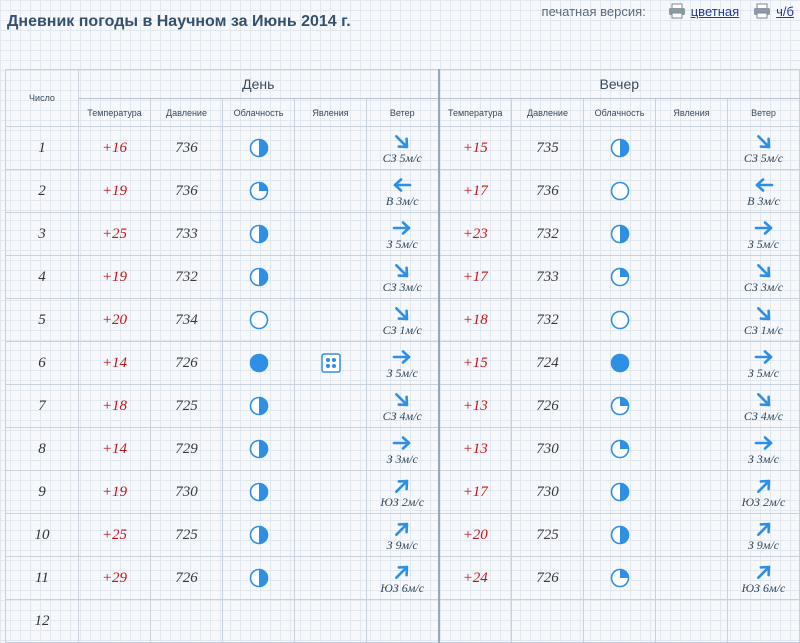  I want to click on day-temperature: +20, so click(114, 320).